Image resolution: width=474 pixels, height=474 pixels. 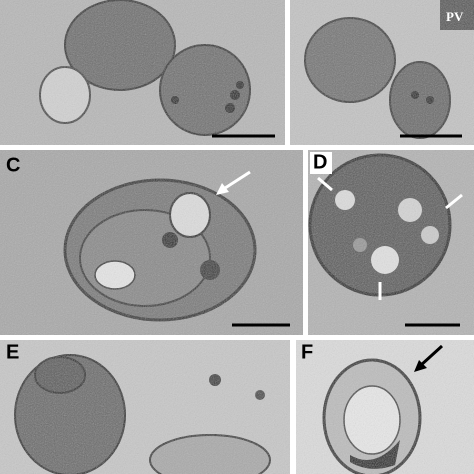 I want to click on panel-label: C, so click(x=13, y=165).